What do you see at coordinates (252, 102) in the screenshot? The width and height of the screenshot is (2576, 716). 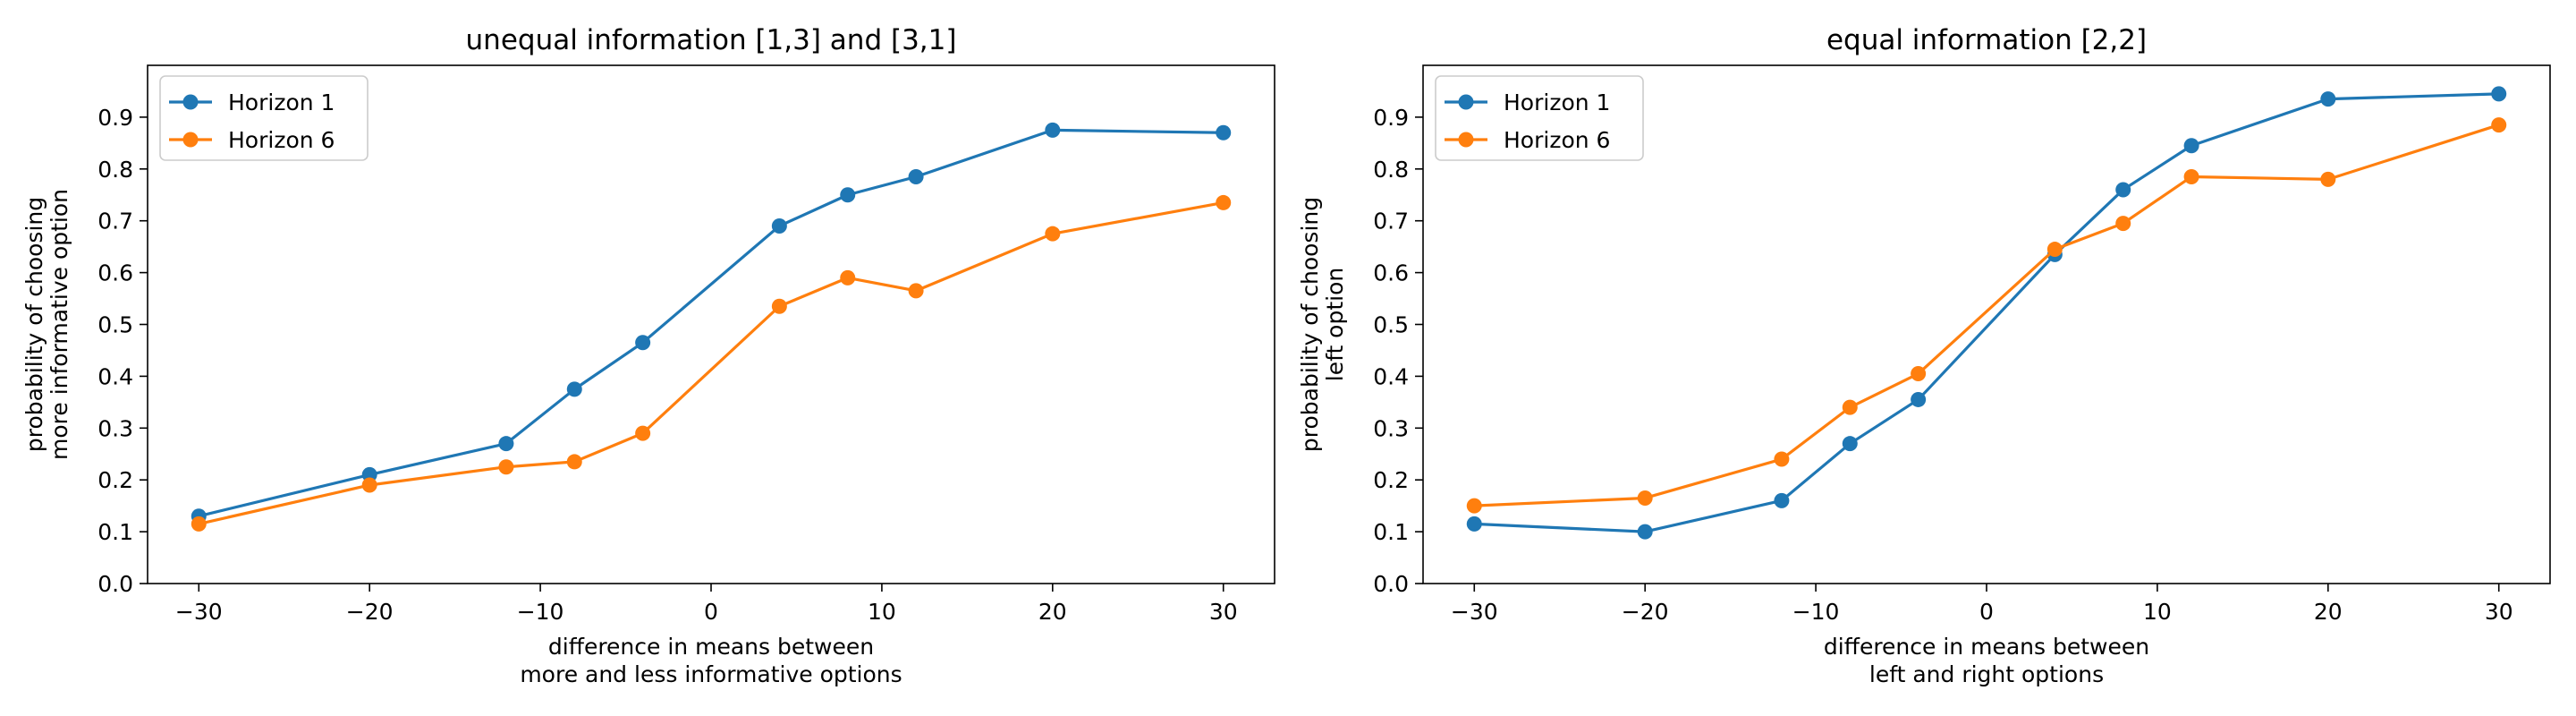 I see `legend-item: Horizon 1` at bounding box center [252, 102].